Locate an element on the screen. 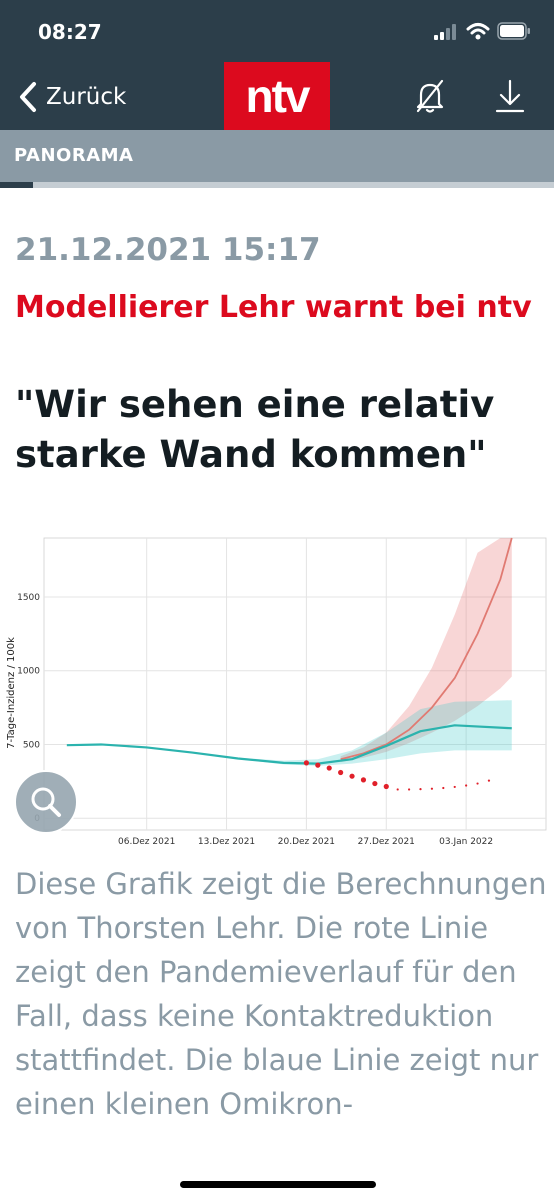 The width and height of the screenshot is (554, 1200). battery-icon is located at coordinates (513, 31).